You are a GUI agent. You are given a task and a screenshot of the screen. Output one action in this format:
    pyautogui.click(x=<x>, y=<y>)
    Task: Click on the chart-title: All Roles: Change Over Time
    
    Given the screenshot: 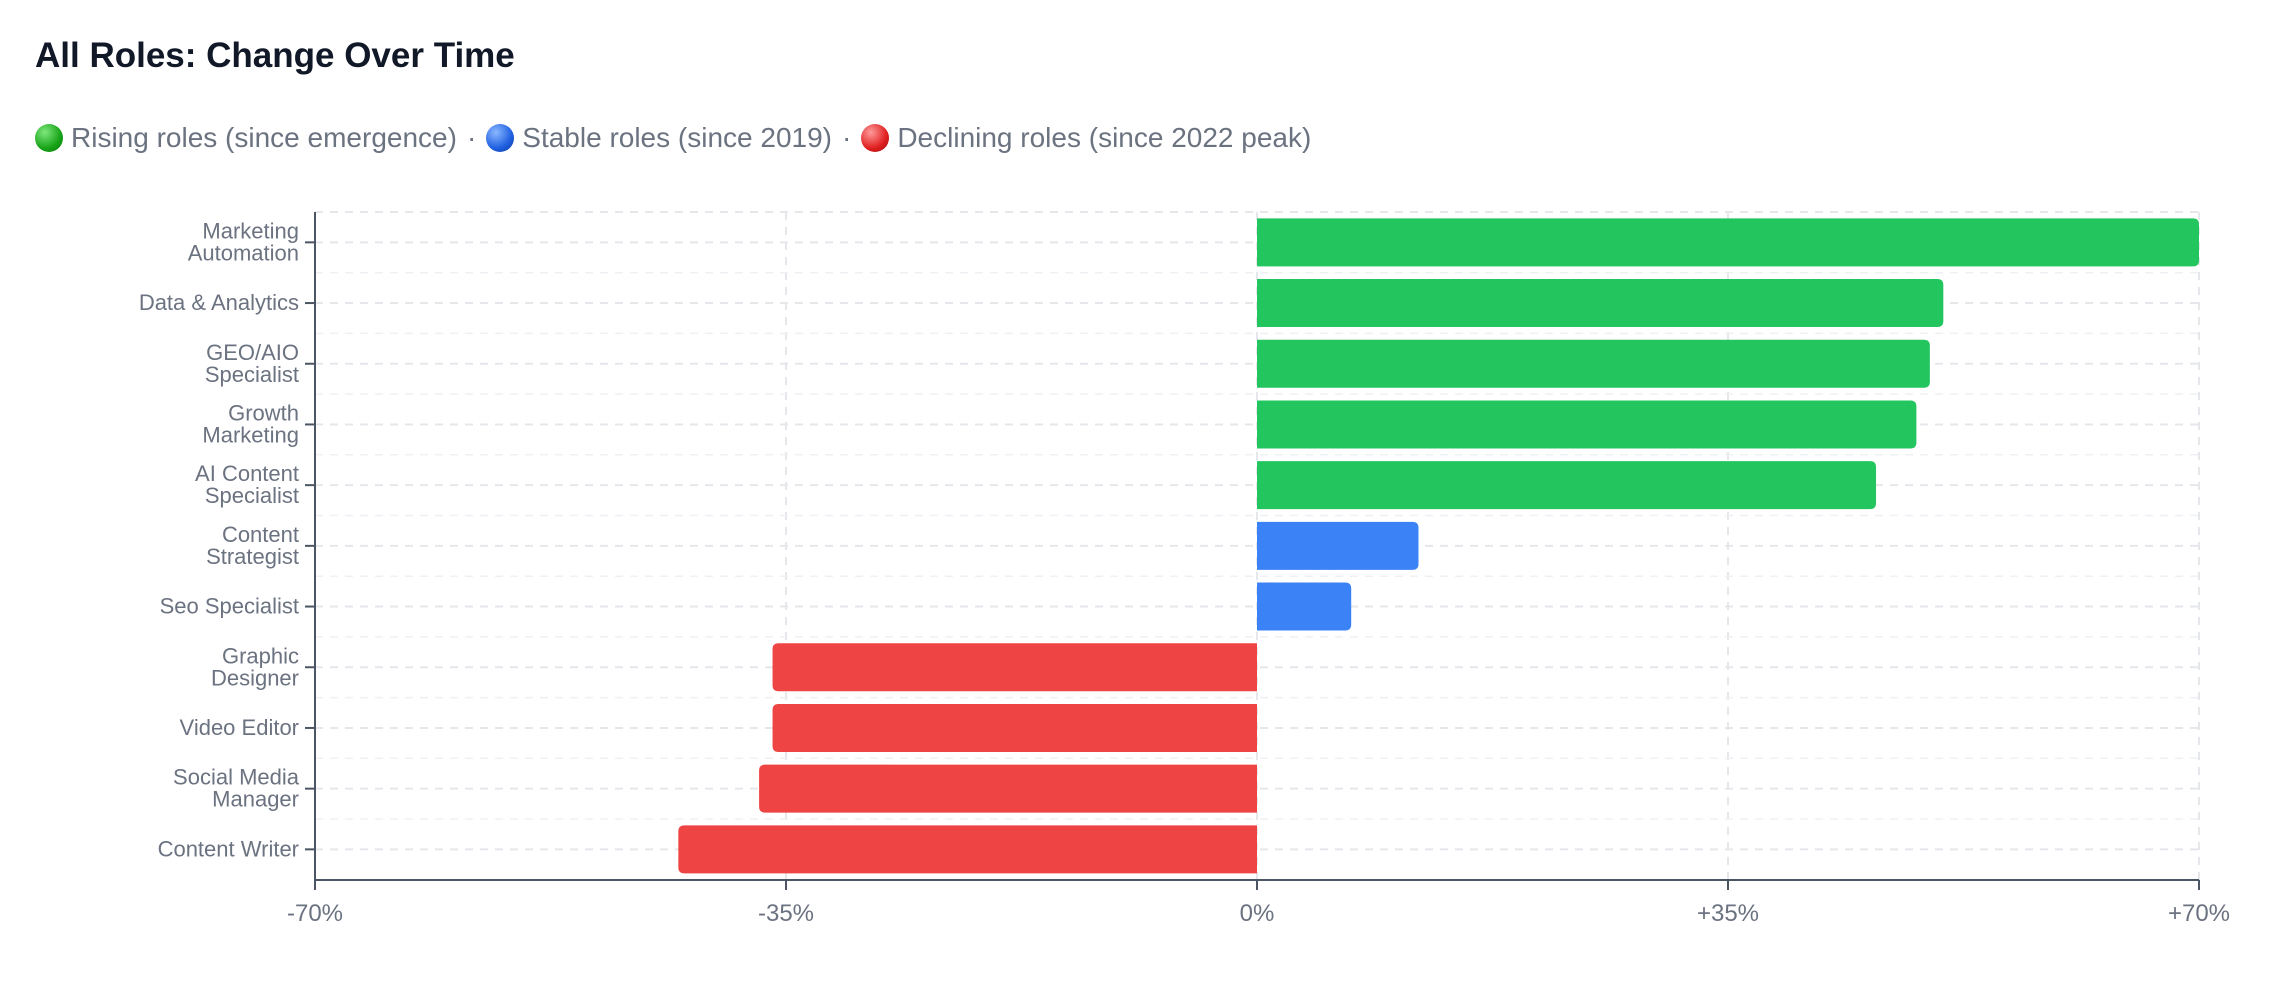 What is the action you would take?
    pyautogui.click(x=275, y=55)
    